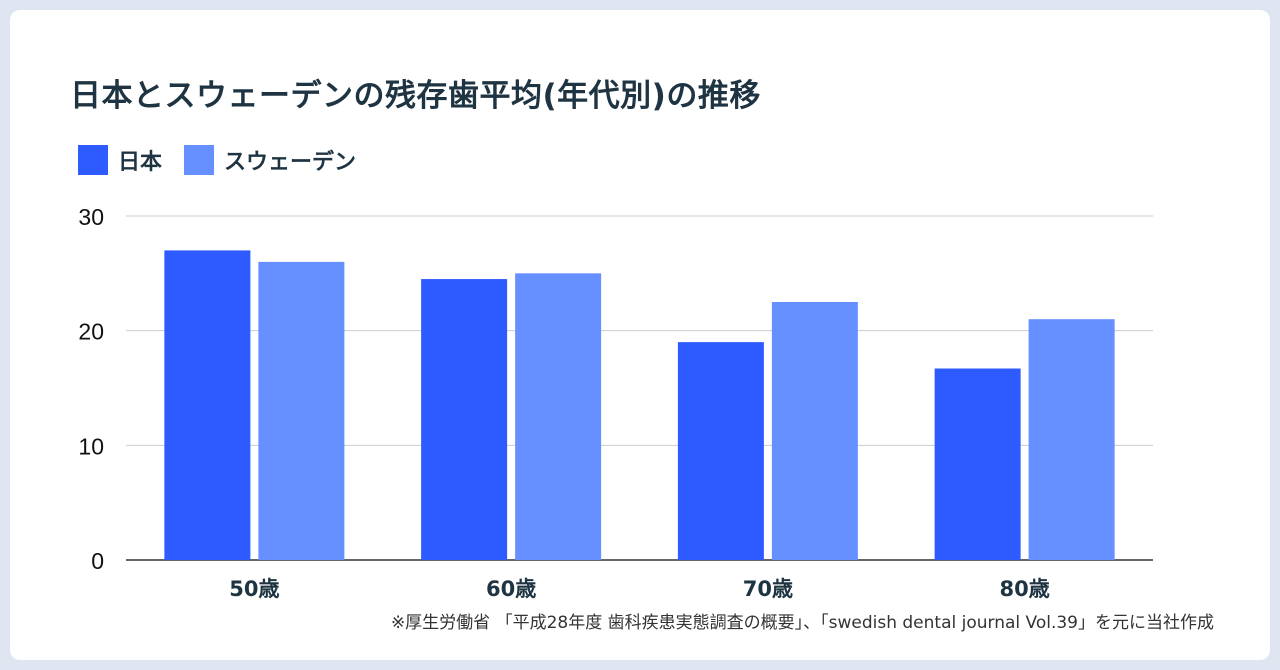  I want to click on x-tick-label: 60歳, so click(511, 589).